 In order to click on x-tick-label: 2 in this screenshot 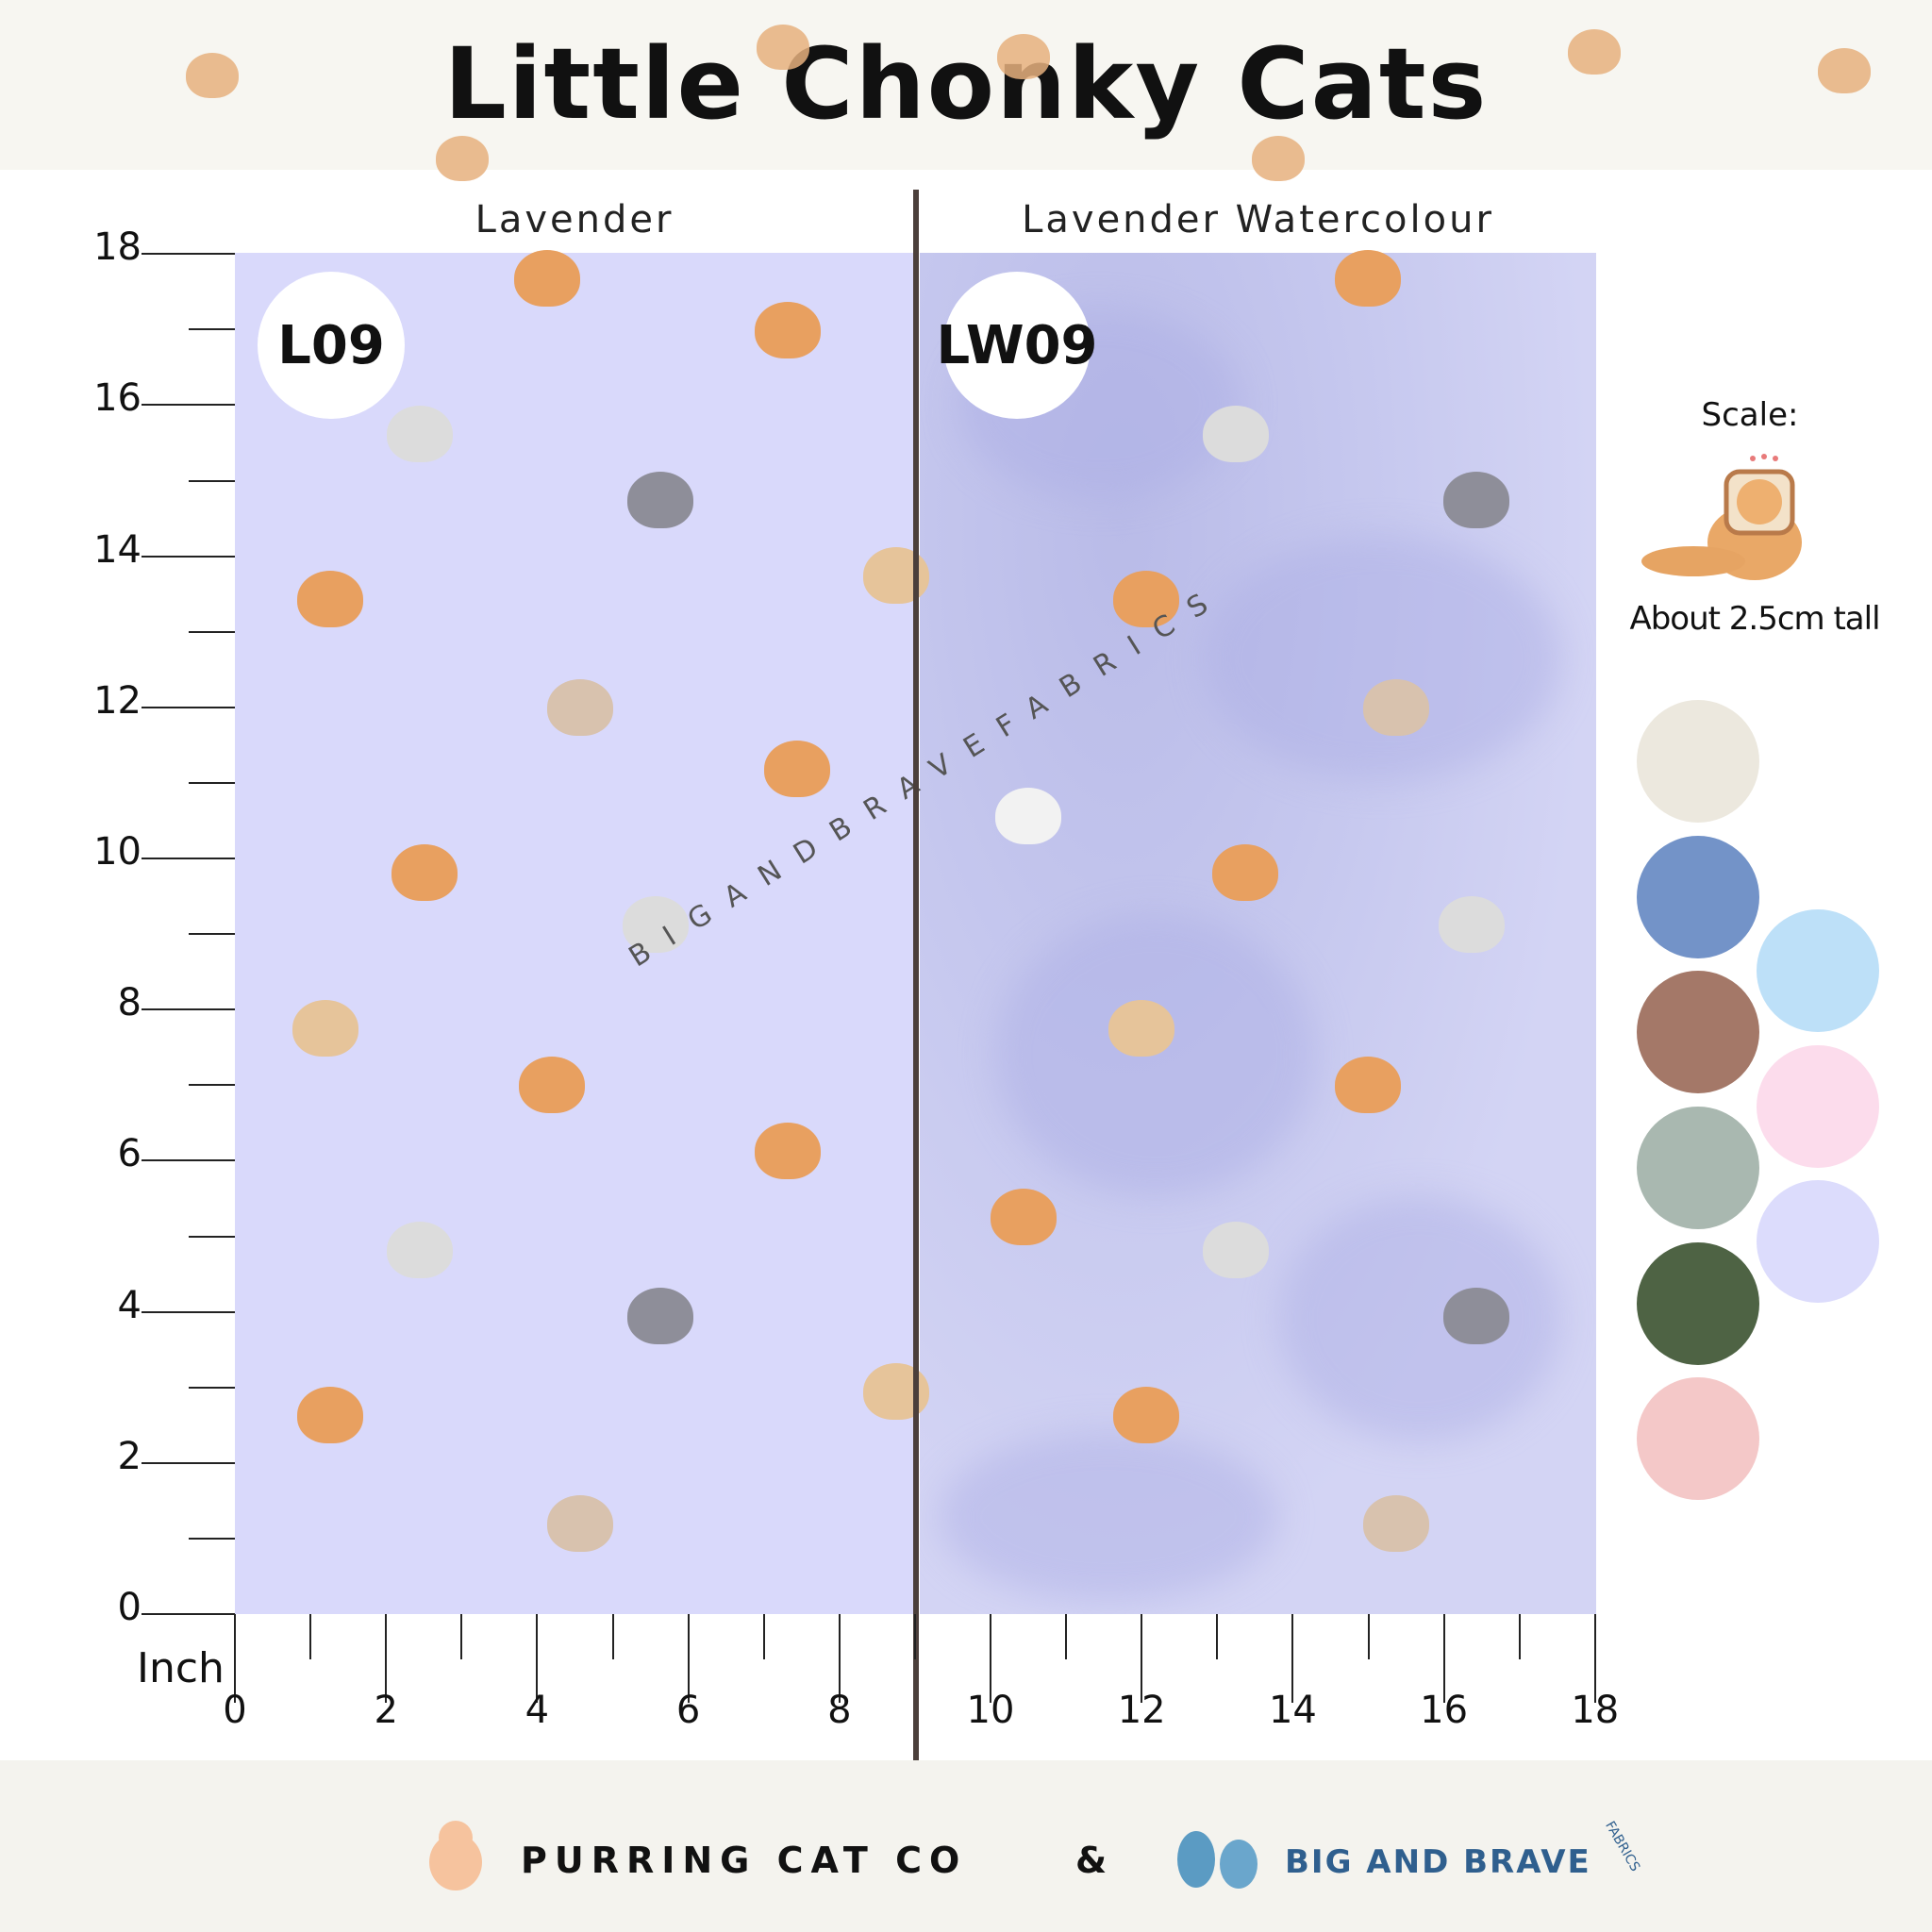, I will do `click(386, 1711)`.